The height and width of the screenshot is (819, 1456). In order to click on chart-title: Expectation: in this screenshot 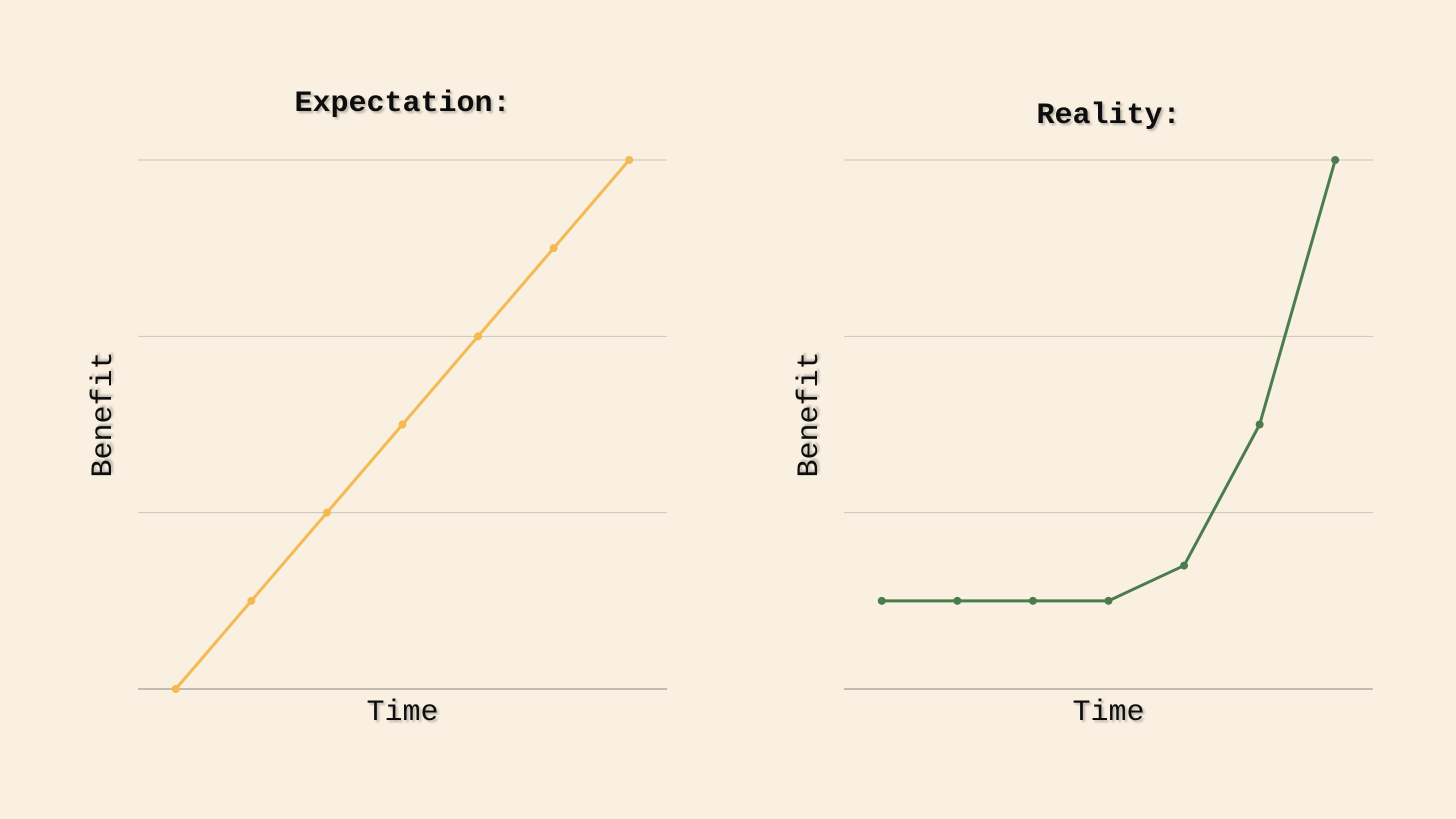, I will do `click(402, 104)`.